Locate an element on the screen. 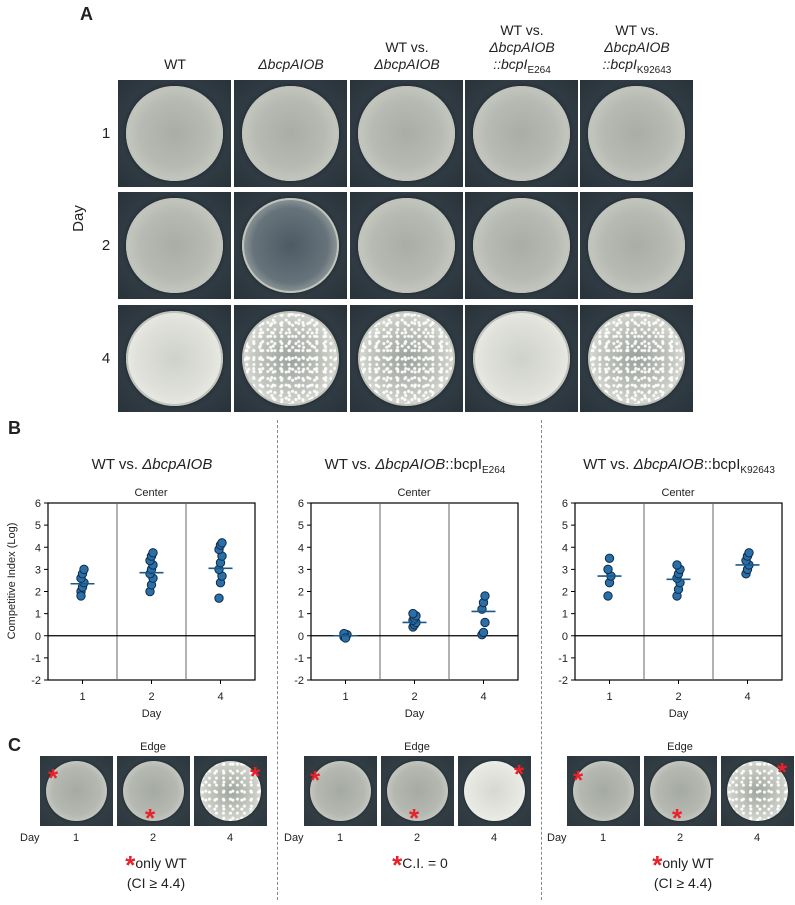  plate-image-r2-c3 is located at coordinates (406, 245).